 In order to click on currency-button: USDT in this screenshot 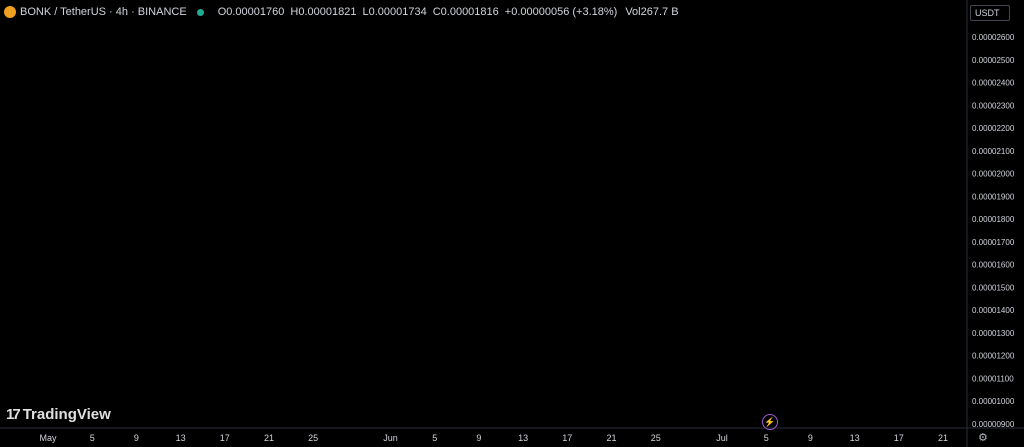, I will do `click(990, 13)`.